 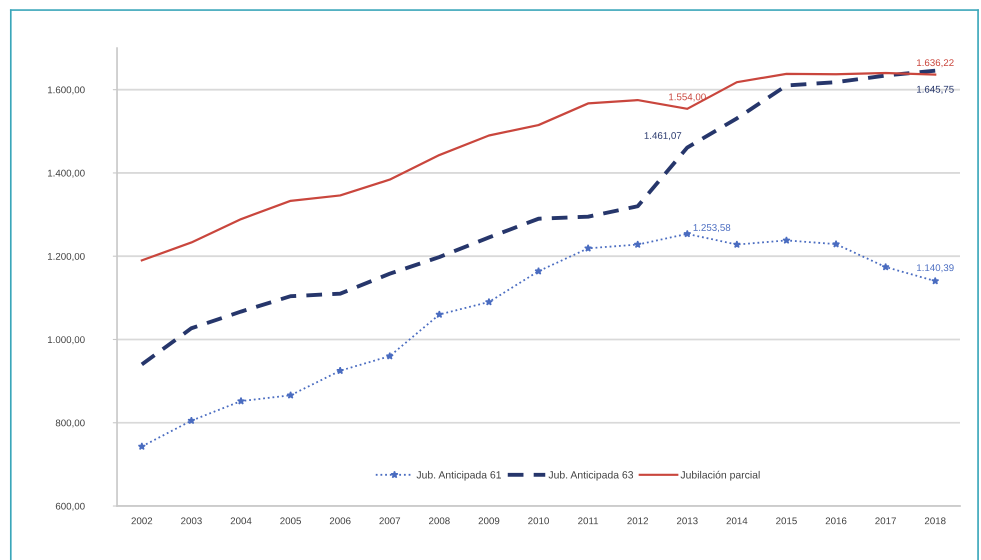 What do you see at coordinates (737, 520) in the screenshot?
I see `x-tick-label: 2014` at bounding box center [737, 520].